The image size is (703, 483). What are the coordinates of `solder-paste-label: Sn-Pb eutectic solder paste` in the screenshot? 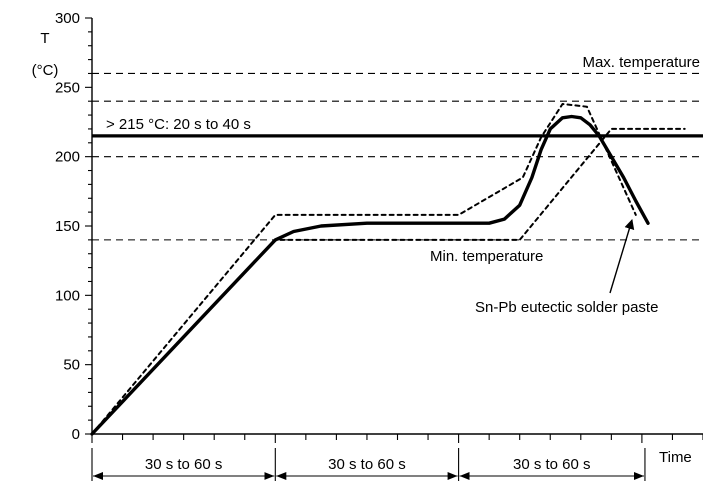 It's located at (566, 307).